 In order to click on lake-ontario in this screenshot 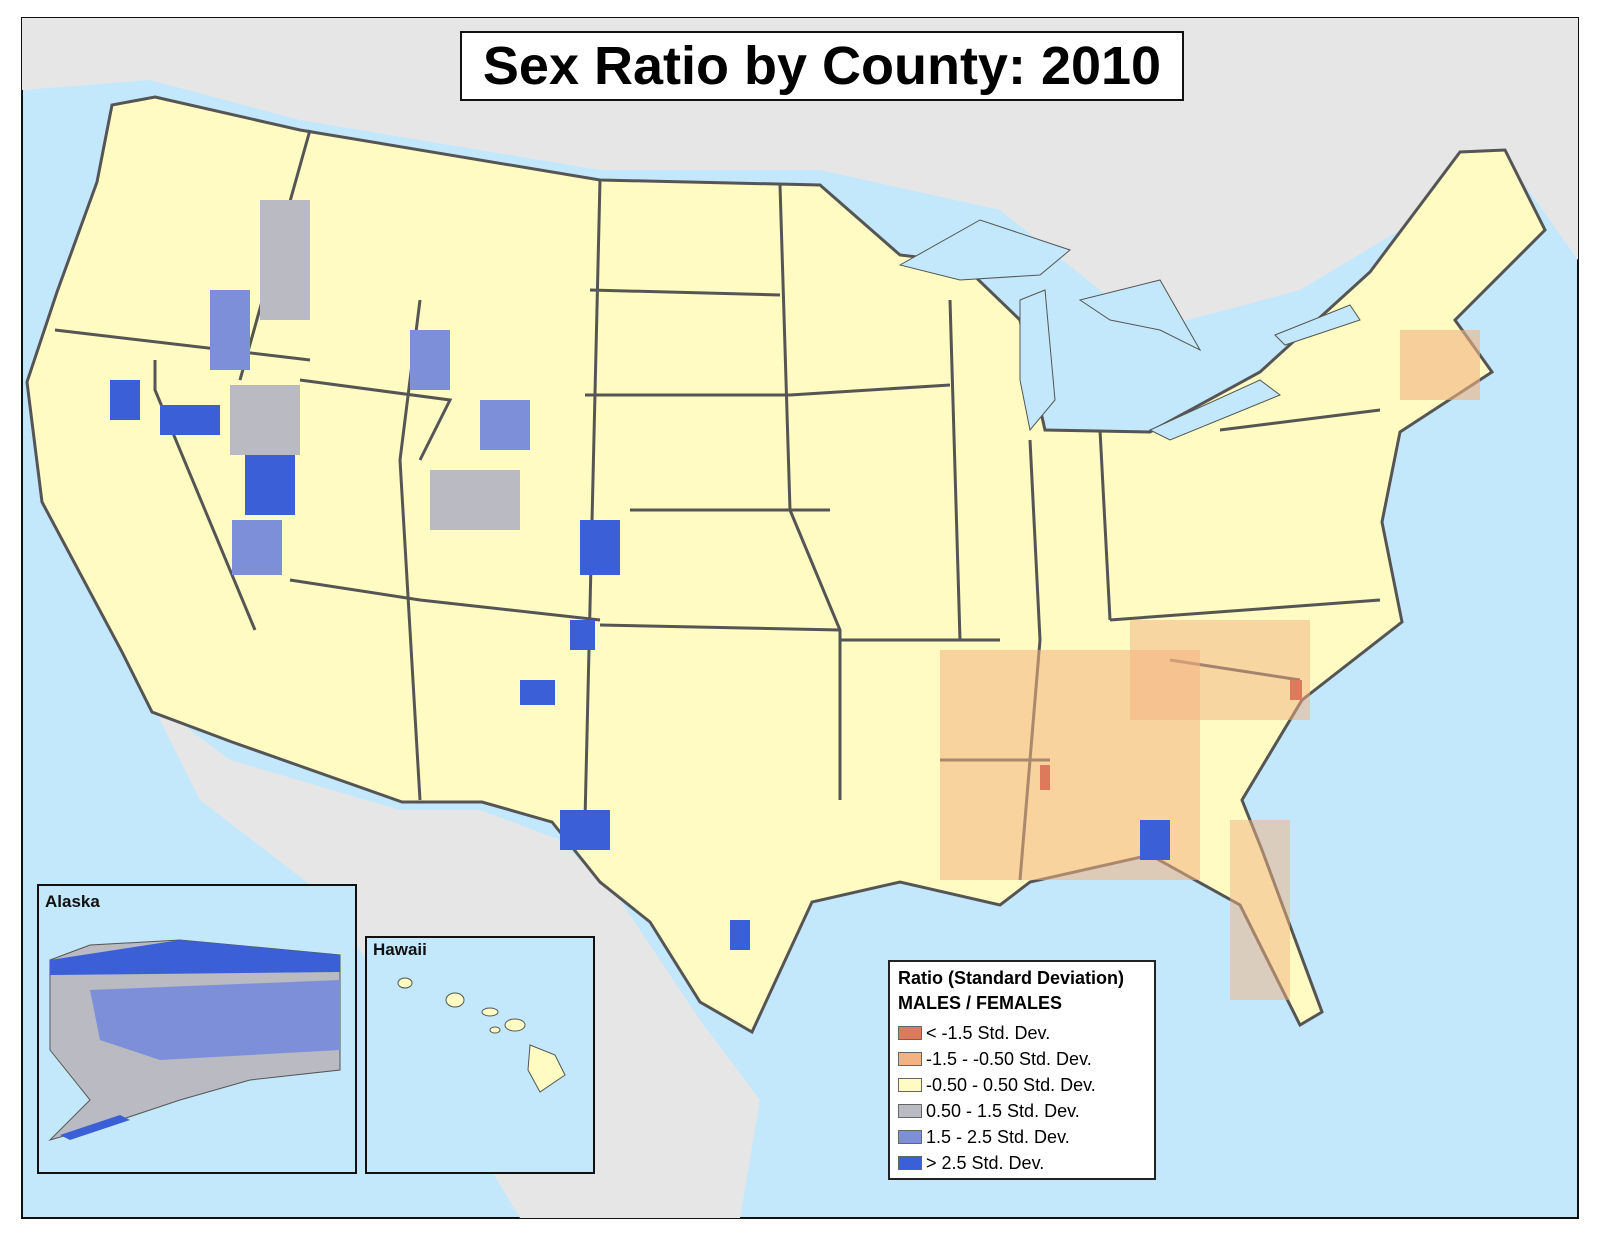, I will do `click(1317, 325)`.